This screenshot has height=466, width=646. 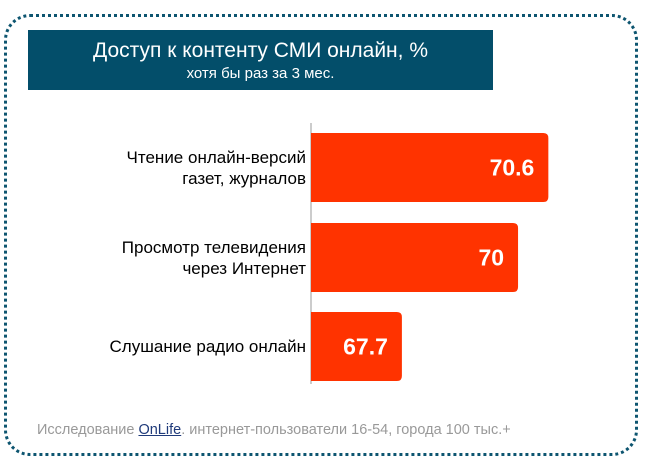 I want to click on bar-value-label: 70, so click(x=491, y=258).